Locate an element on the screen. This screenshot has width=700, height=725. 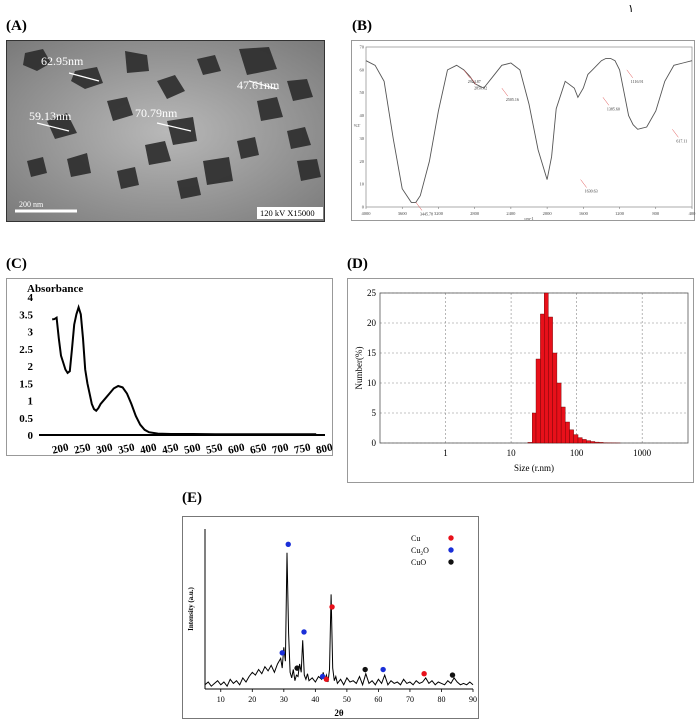
x-tick-label: 500 is located at coordinates (192, 448).